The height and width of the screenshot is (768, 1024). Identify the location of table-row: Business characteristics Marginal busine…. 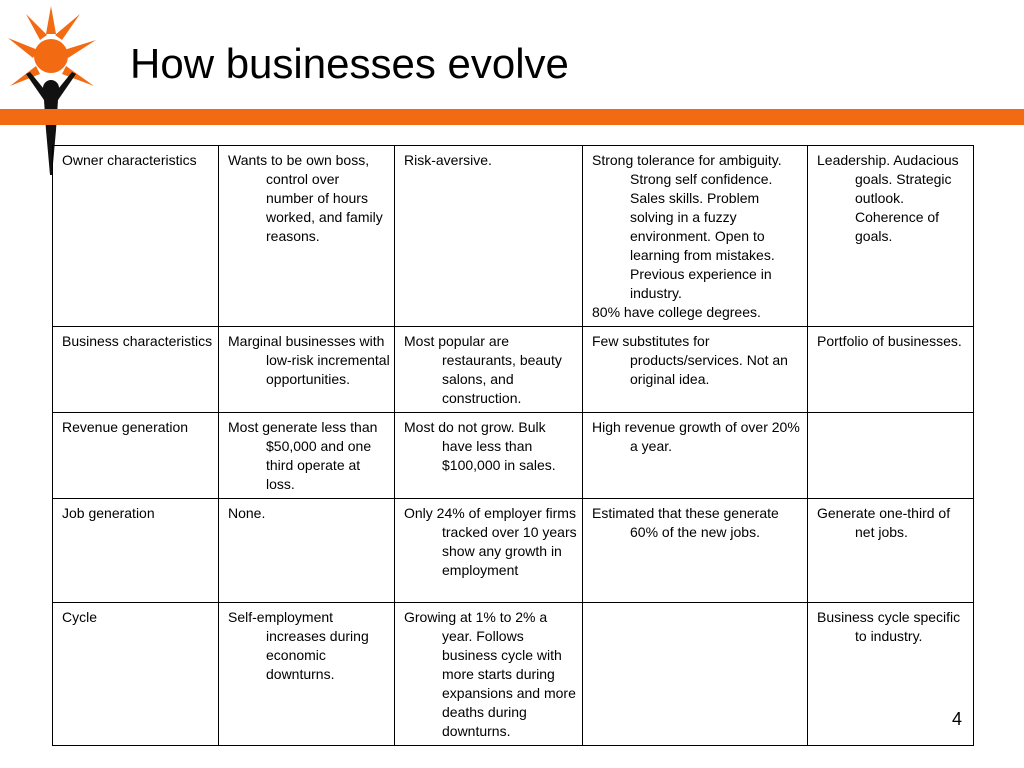
(513, 369).